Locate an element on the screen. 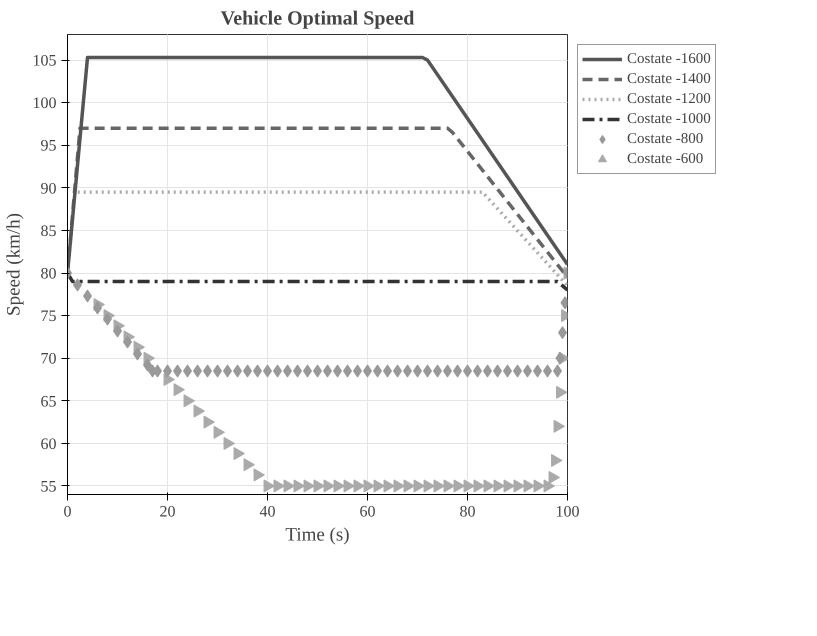 Image resolution: width=817 pixels, height=636 pixels. x-tick-label: 80 is located at coordinates (468, 512).